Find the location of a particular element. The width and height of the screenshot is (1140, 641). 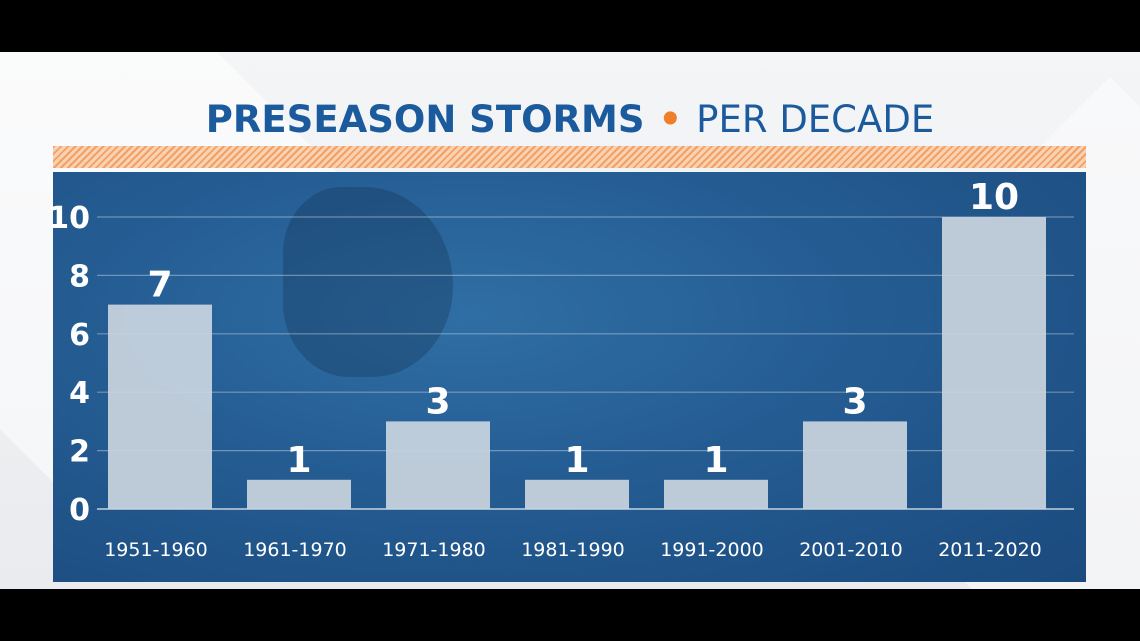

title-sub: PER DECADE is located at coordinates (815, 119).